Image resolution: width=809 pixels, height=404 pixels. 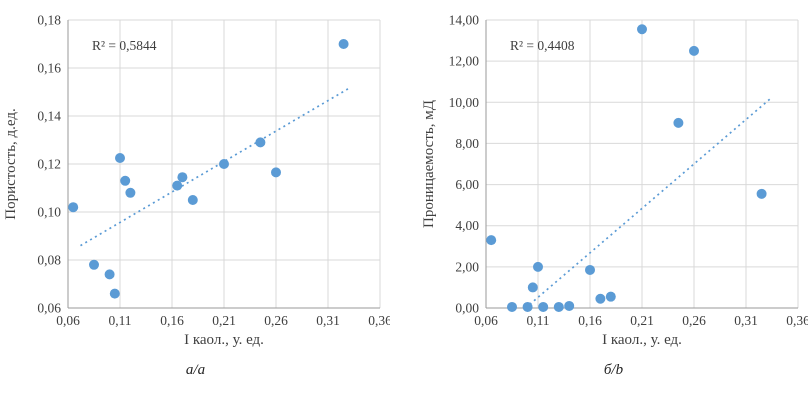 What do you see at coordinates (467, 308) in the screenshot?
I see `y-tick-label: 0,00` at bounding box center [467, 308].